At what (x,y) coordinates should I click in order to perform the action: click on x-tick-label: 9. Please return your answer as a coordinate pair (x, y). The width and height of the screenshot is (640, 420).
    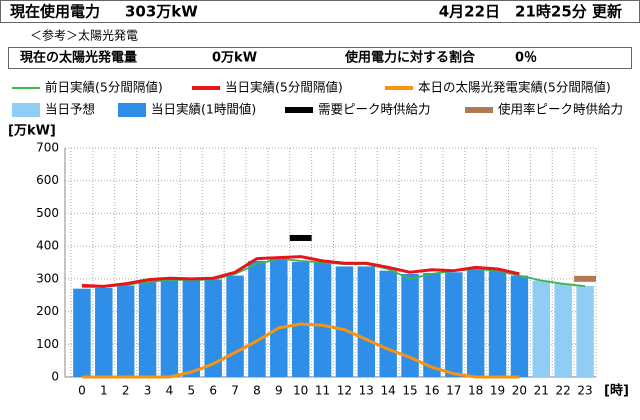
    Looking at the image, I should click on (279, 391).